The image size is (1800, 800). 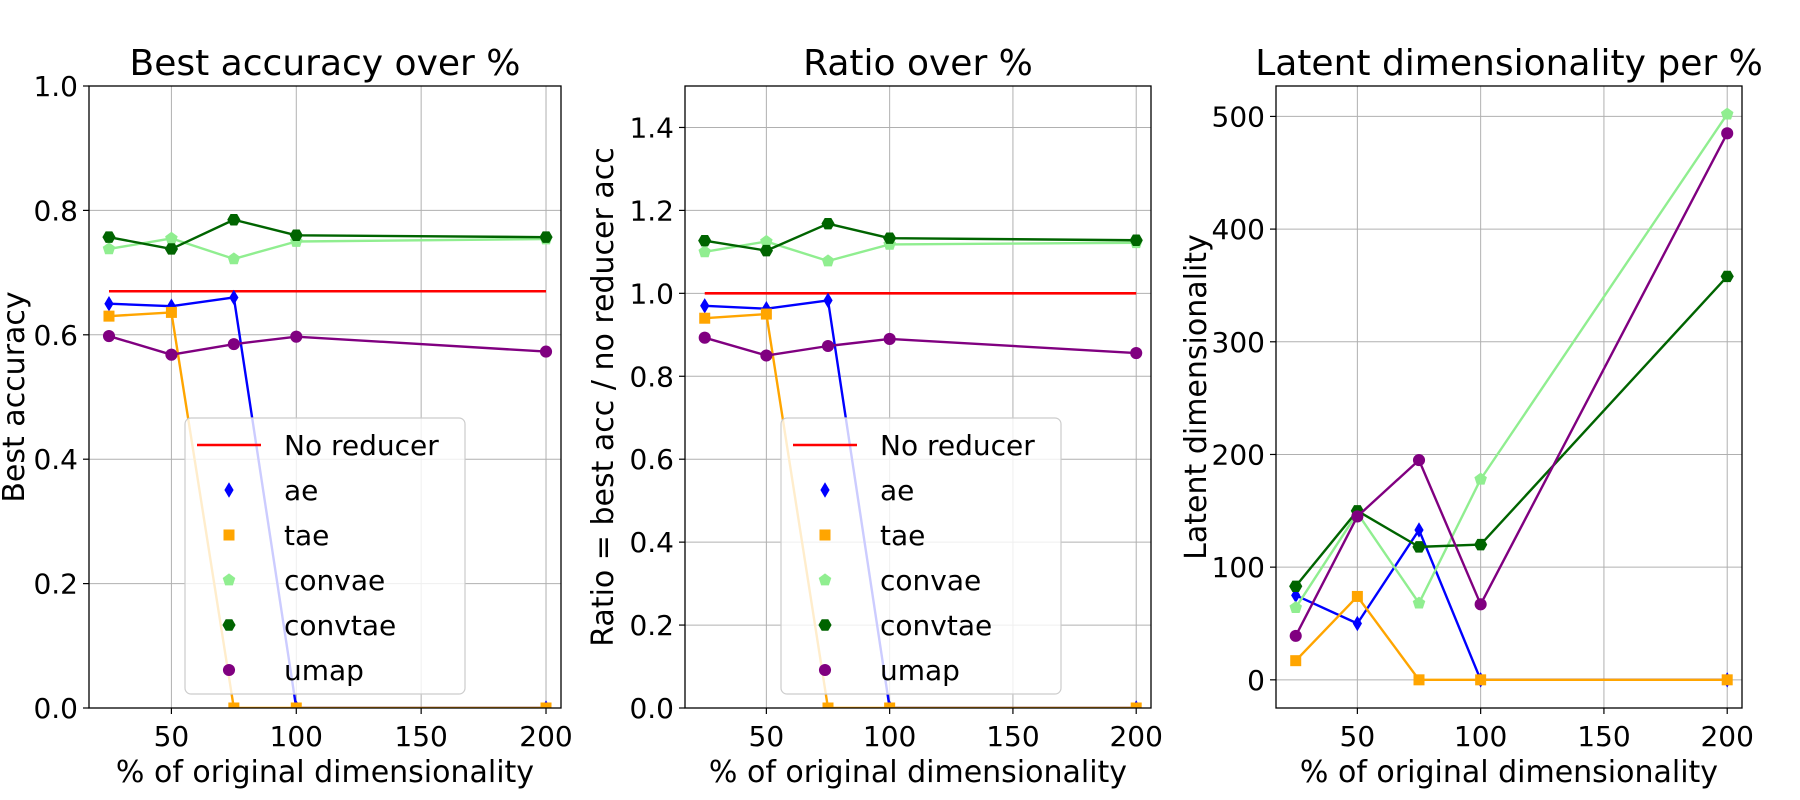 I want to click on chart-title: Ratio over %, so click(x=918, y=63).